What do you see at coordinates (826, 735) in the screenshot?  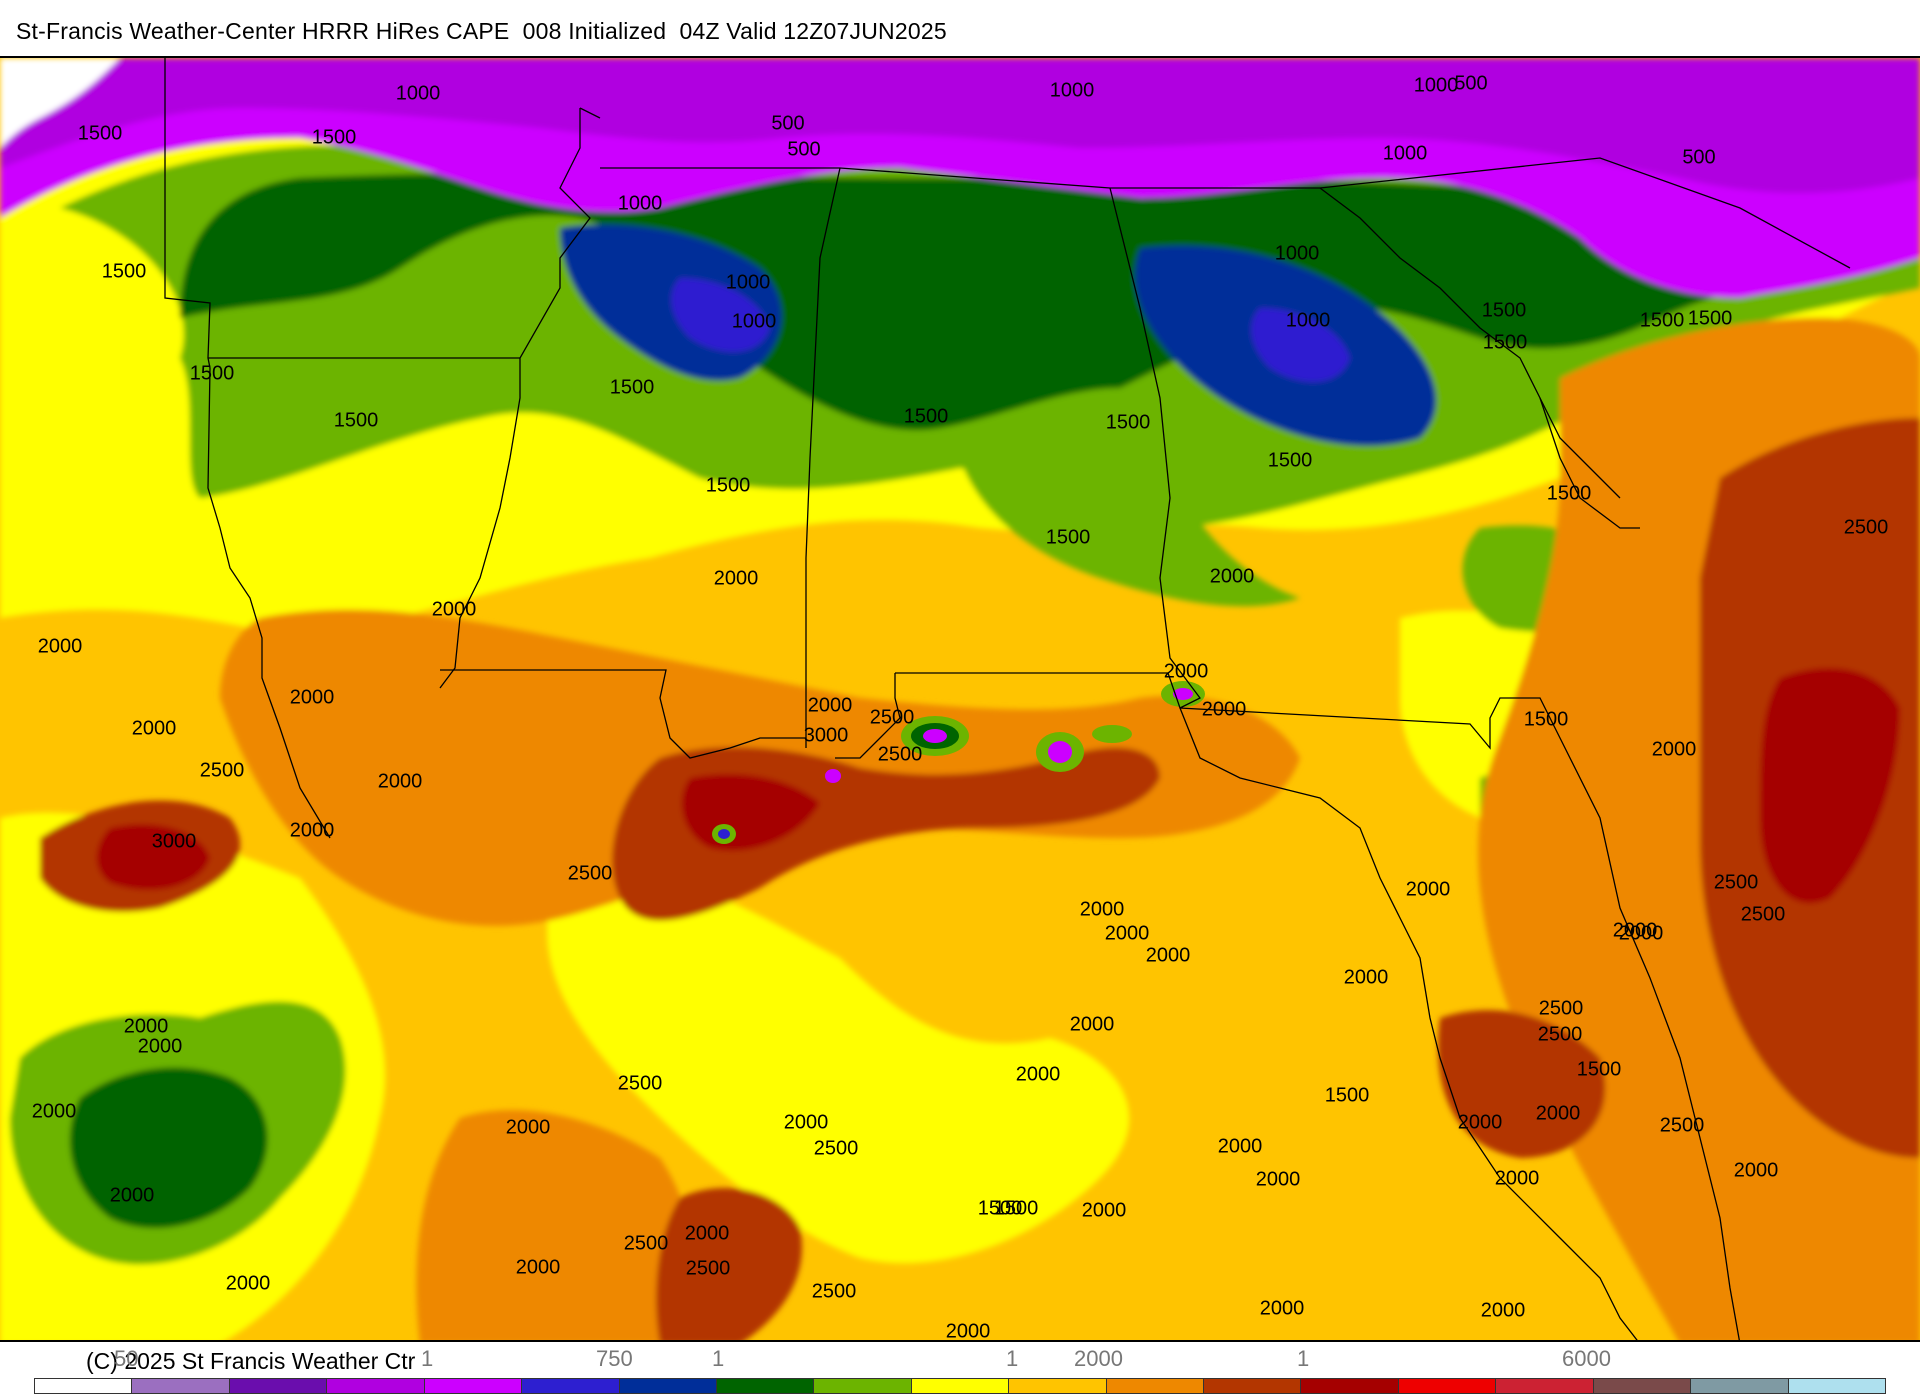 I see `contour-label: 3000` at bounding box center [826, 735].